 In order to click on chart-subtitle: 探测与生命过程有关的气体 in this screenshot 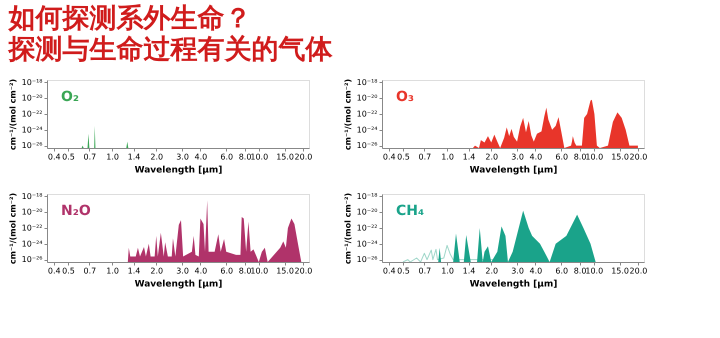, I will do `click(171, 49)`.